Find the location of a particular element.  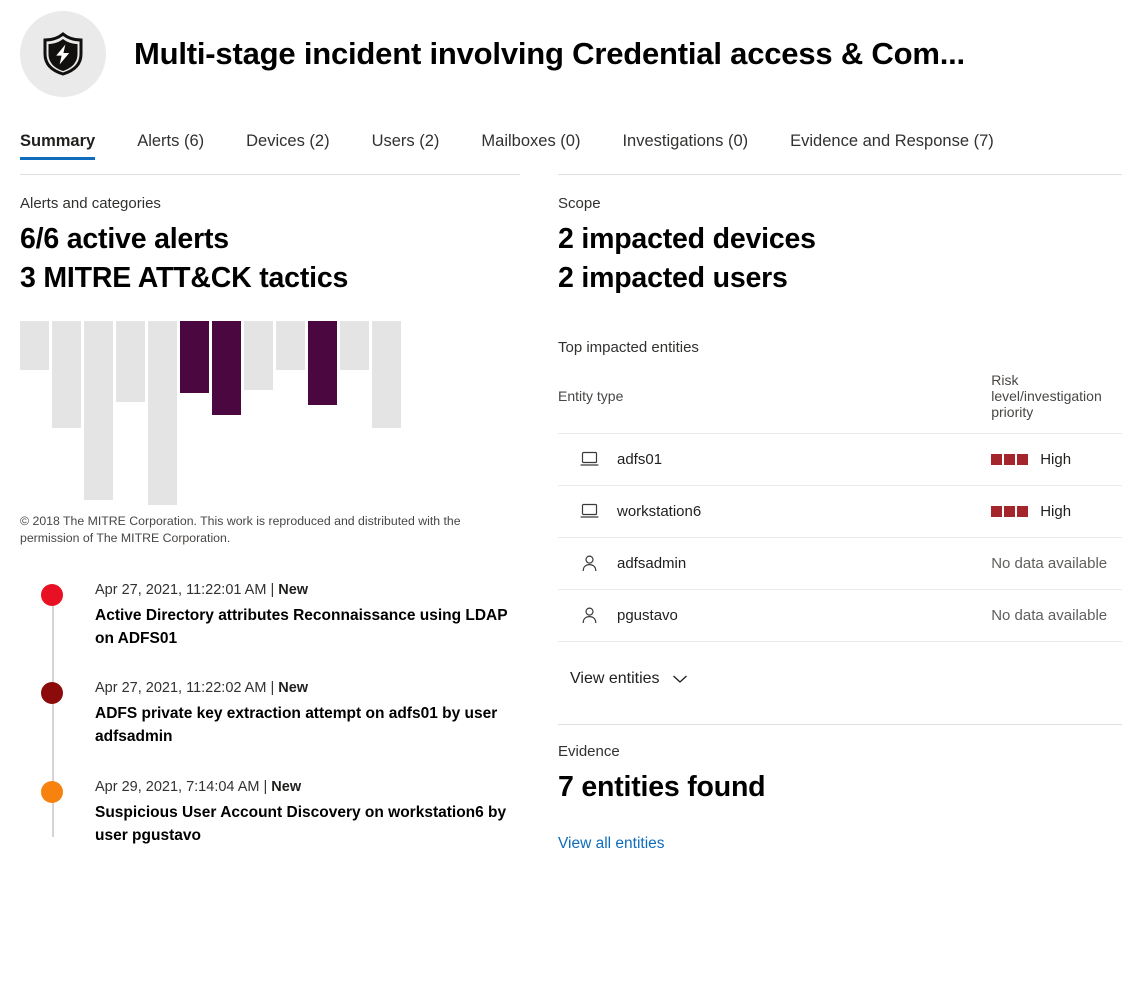

timeline-meta: Apr 27, 2021, 11:22:01 AM | New is located at coordinates (305, 590).